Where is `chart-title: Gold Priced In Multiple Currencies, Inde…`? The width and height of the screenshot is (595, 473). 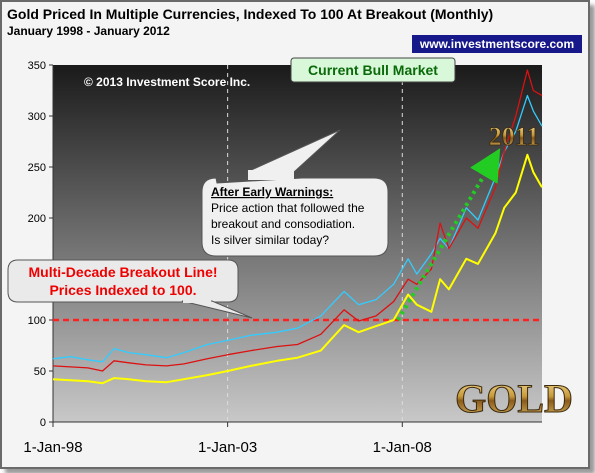 chart-title: Gold Priced In Multiple Currencies, Inde… is located at coordinates (250, 14).